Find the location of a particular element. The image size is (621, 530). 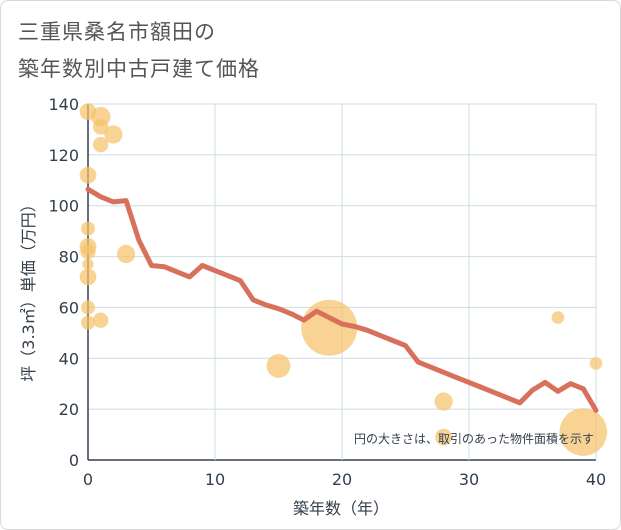

x-tick-label: 10 is located at coordinates (215, 479).